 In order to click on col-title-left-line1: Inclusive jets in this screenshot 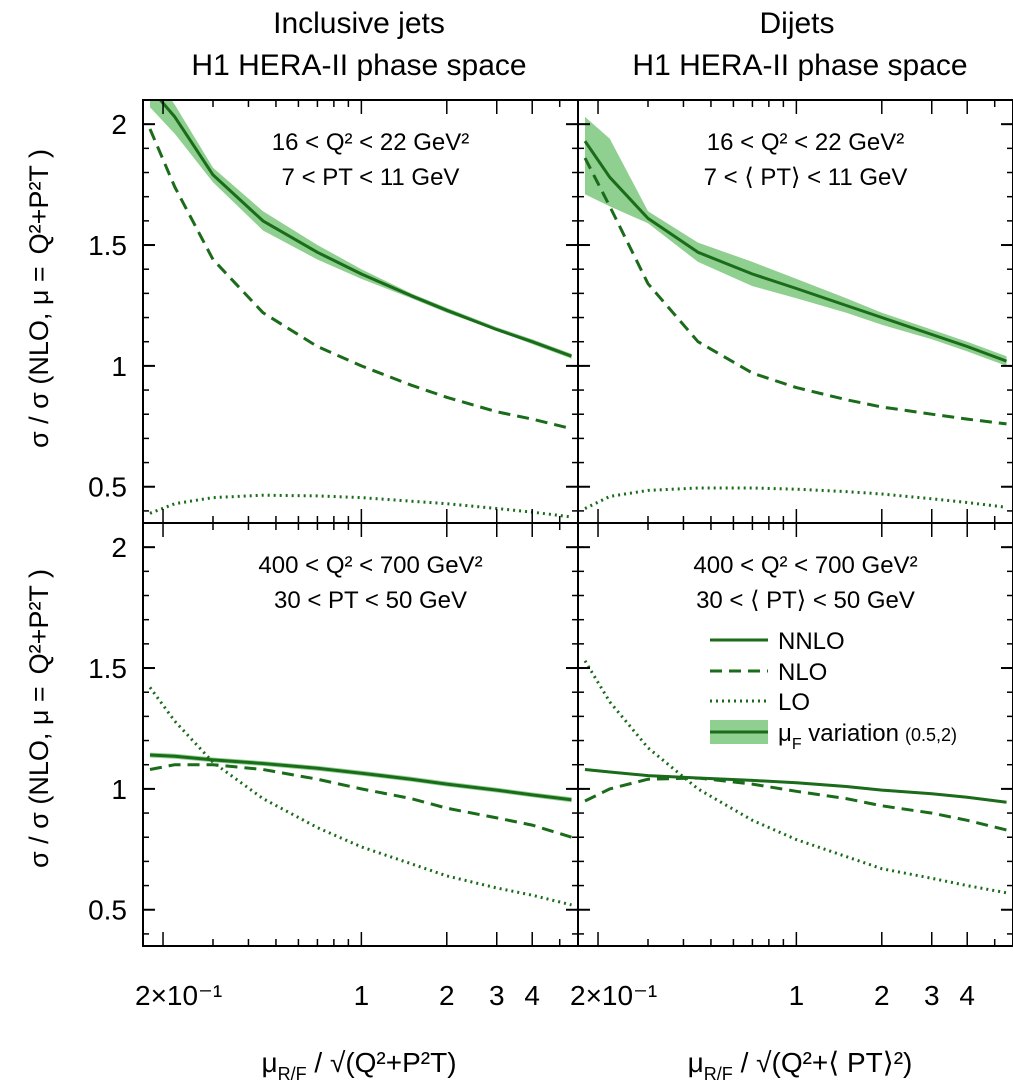, I will do `click(359, 23)`.